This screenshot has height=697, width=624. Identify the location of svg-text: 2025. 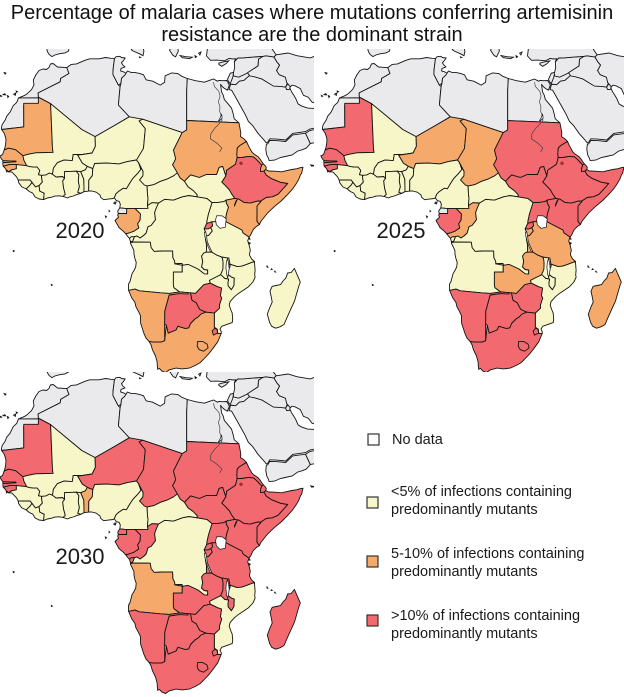
(401, 230).